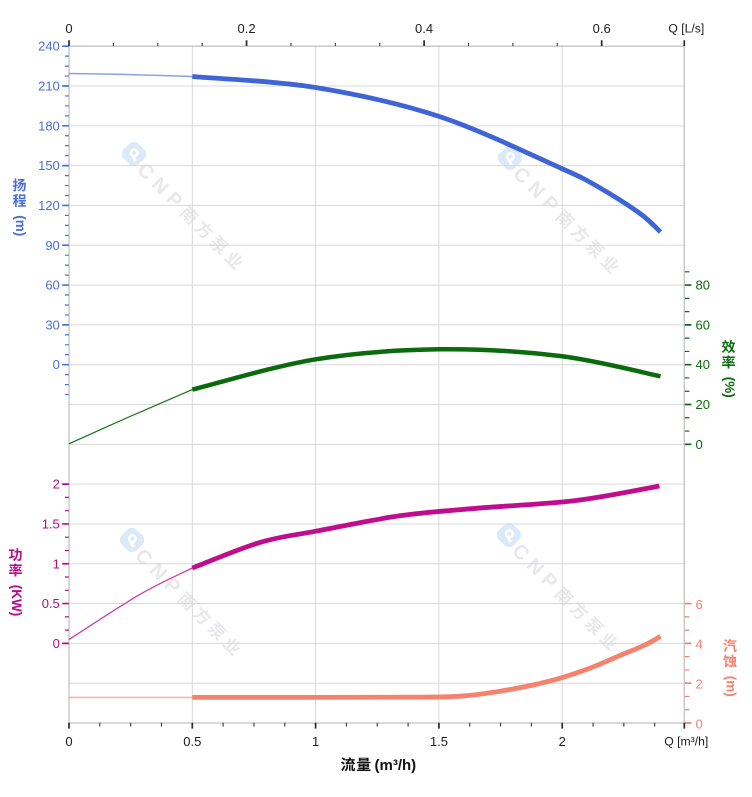 Image resolution: width=752 pixels, height=797 pixels. What do you see at coordinates (703, 364) in the screenshot?
I see `svg-text: 40` at bounding box center [703, 364].